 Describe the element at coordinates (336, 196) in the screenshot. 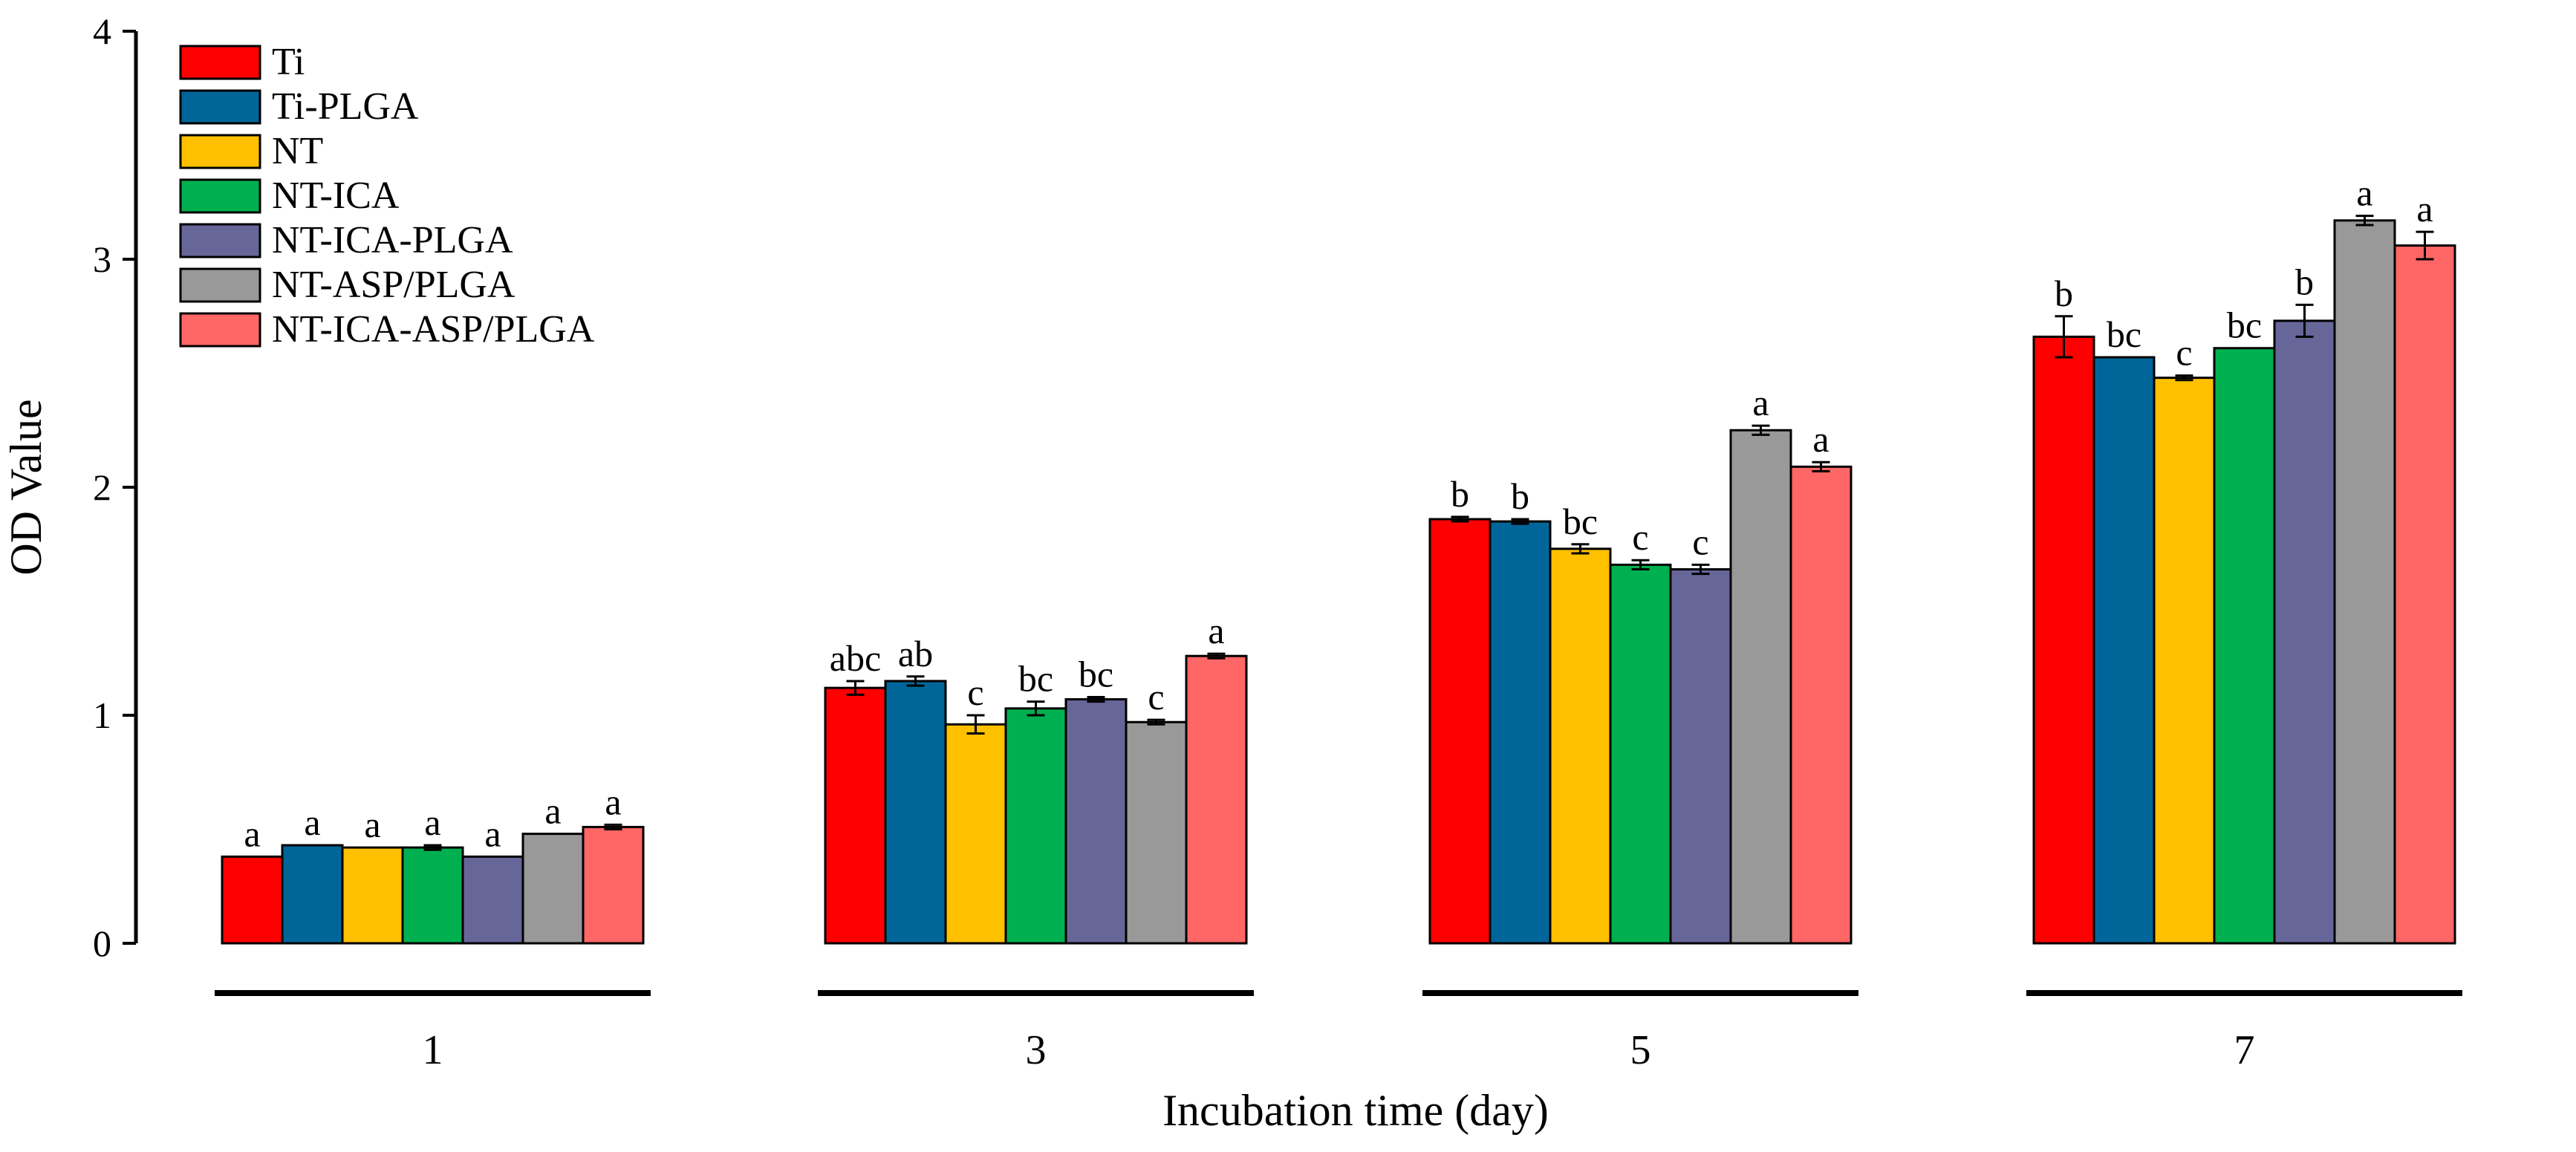

I see `legend-label: NT-ICA` at that location.